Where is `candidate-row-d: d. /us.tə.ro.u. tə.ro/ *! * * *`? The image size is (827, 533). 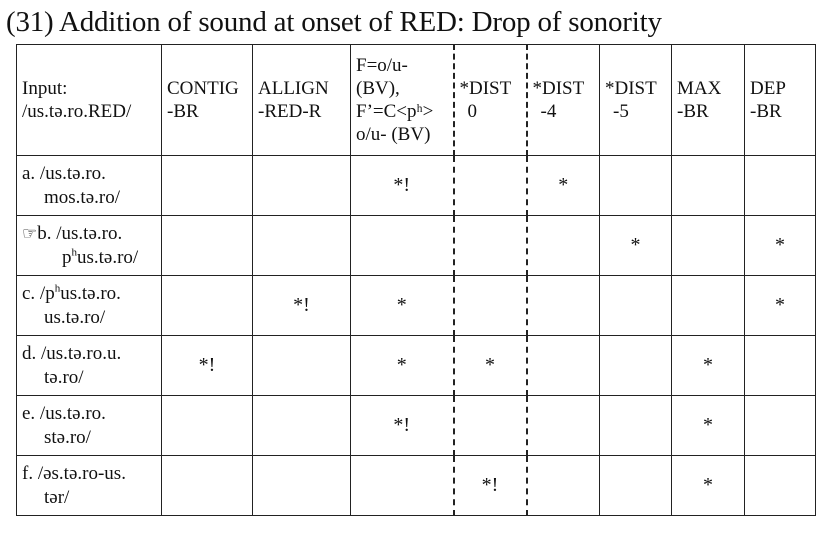
candidate-row-d: d. /us.tə.ro.u. tə.ro/ *! * * * is located at coordinates (416, 365).